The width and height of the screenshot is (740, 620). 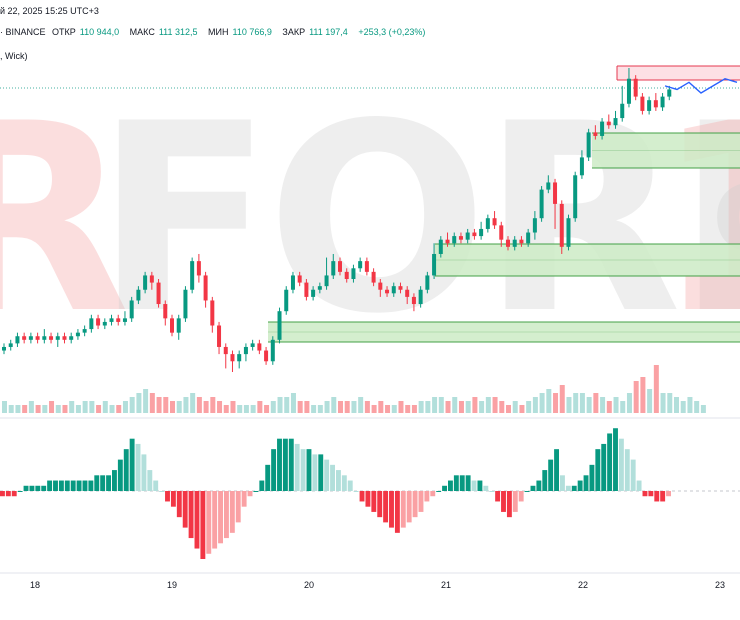 What do you see at coordinates (16, 56) in the screenshot?
I see `indicator-header: , Wick)` at bounding box center [16, 56].